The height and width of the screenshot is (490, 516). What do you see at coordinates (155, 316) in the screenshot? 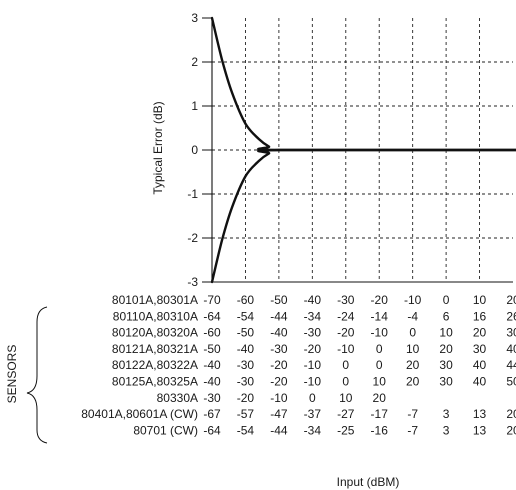
I see `sensor-name: 80110A,80310A` at bounding box center [155, 316].